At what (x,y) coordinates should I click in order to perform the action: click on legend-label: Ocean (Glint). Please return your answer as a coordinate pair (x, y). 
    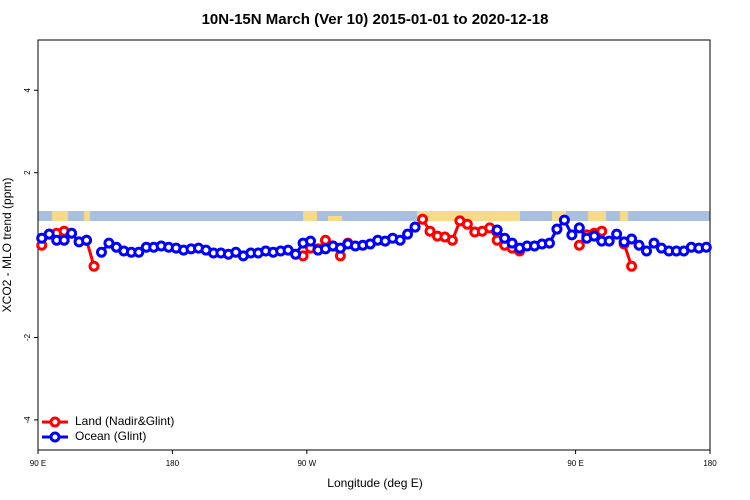
    Looking at the image, I should click on (110, 436).